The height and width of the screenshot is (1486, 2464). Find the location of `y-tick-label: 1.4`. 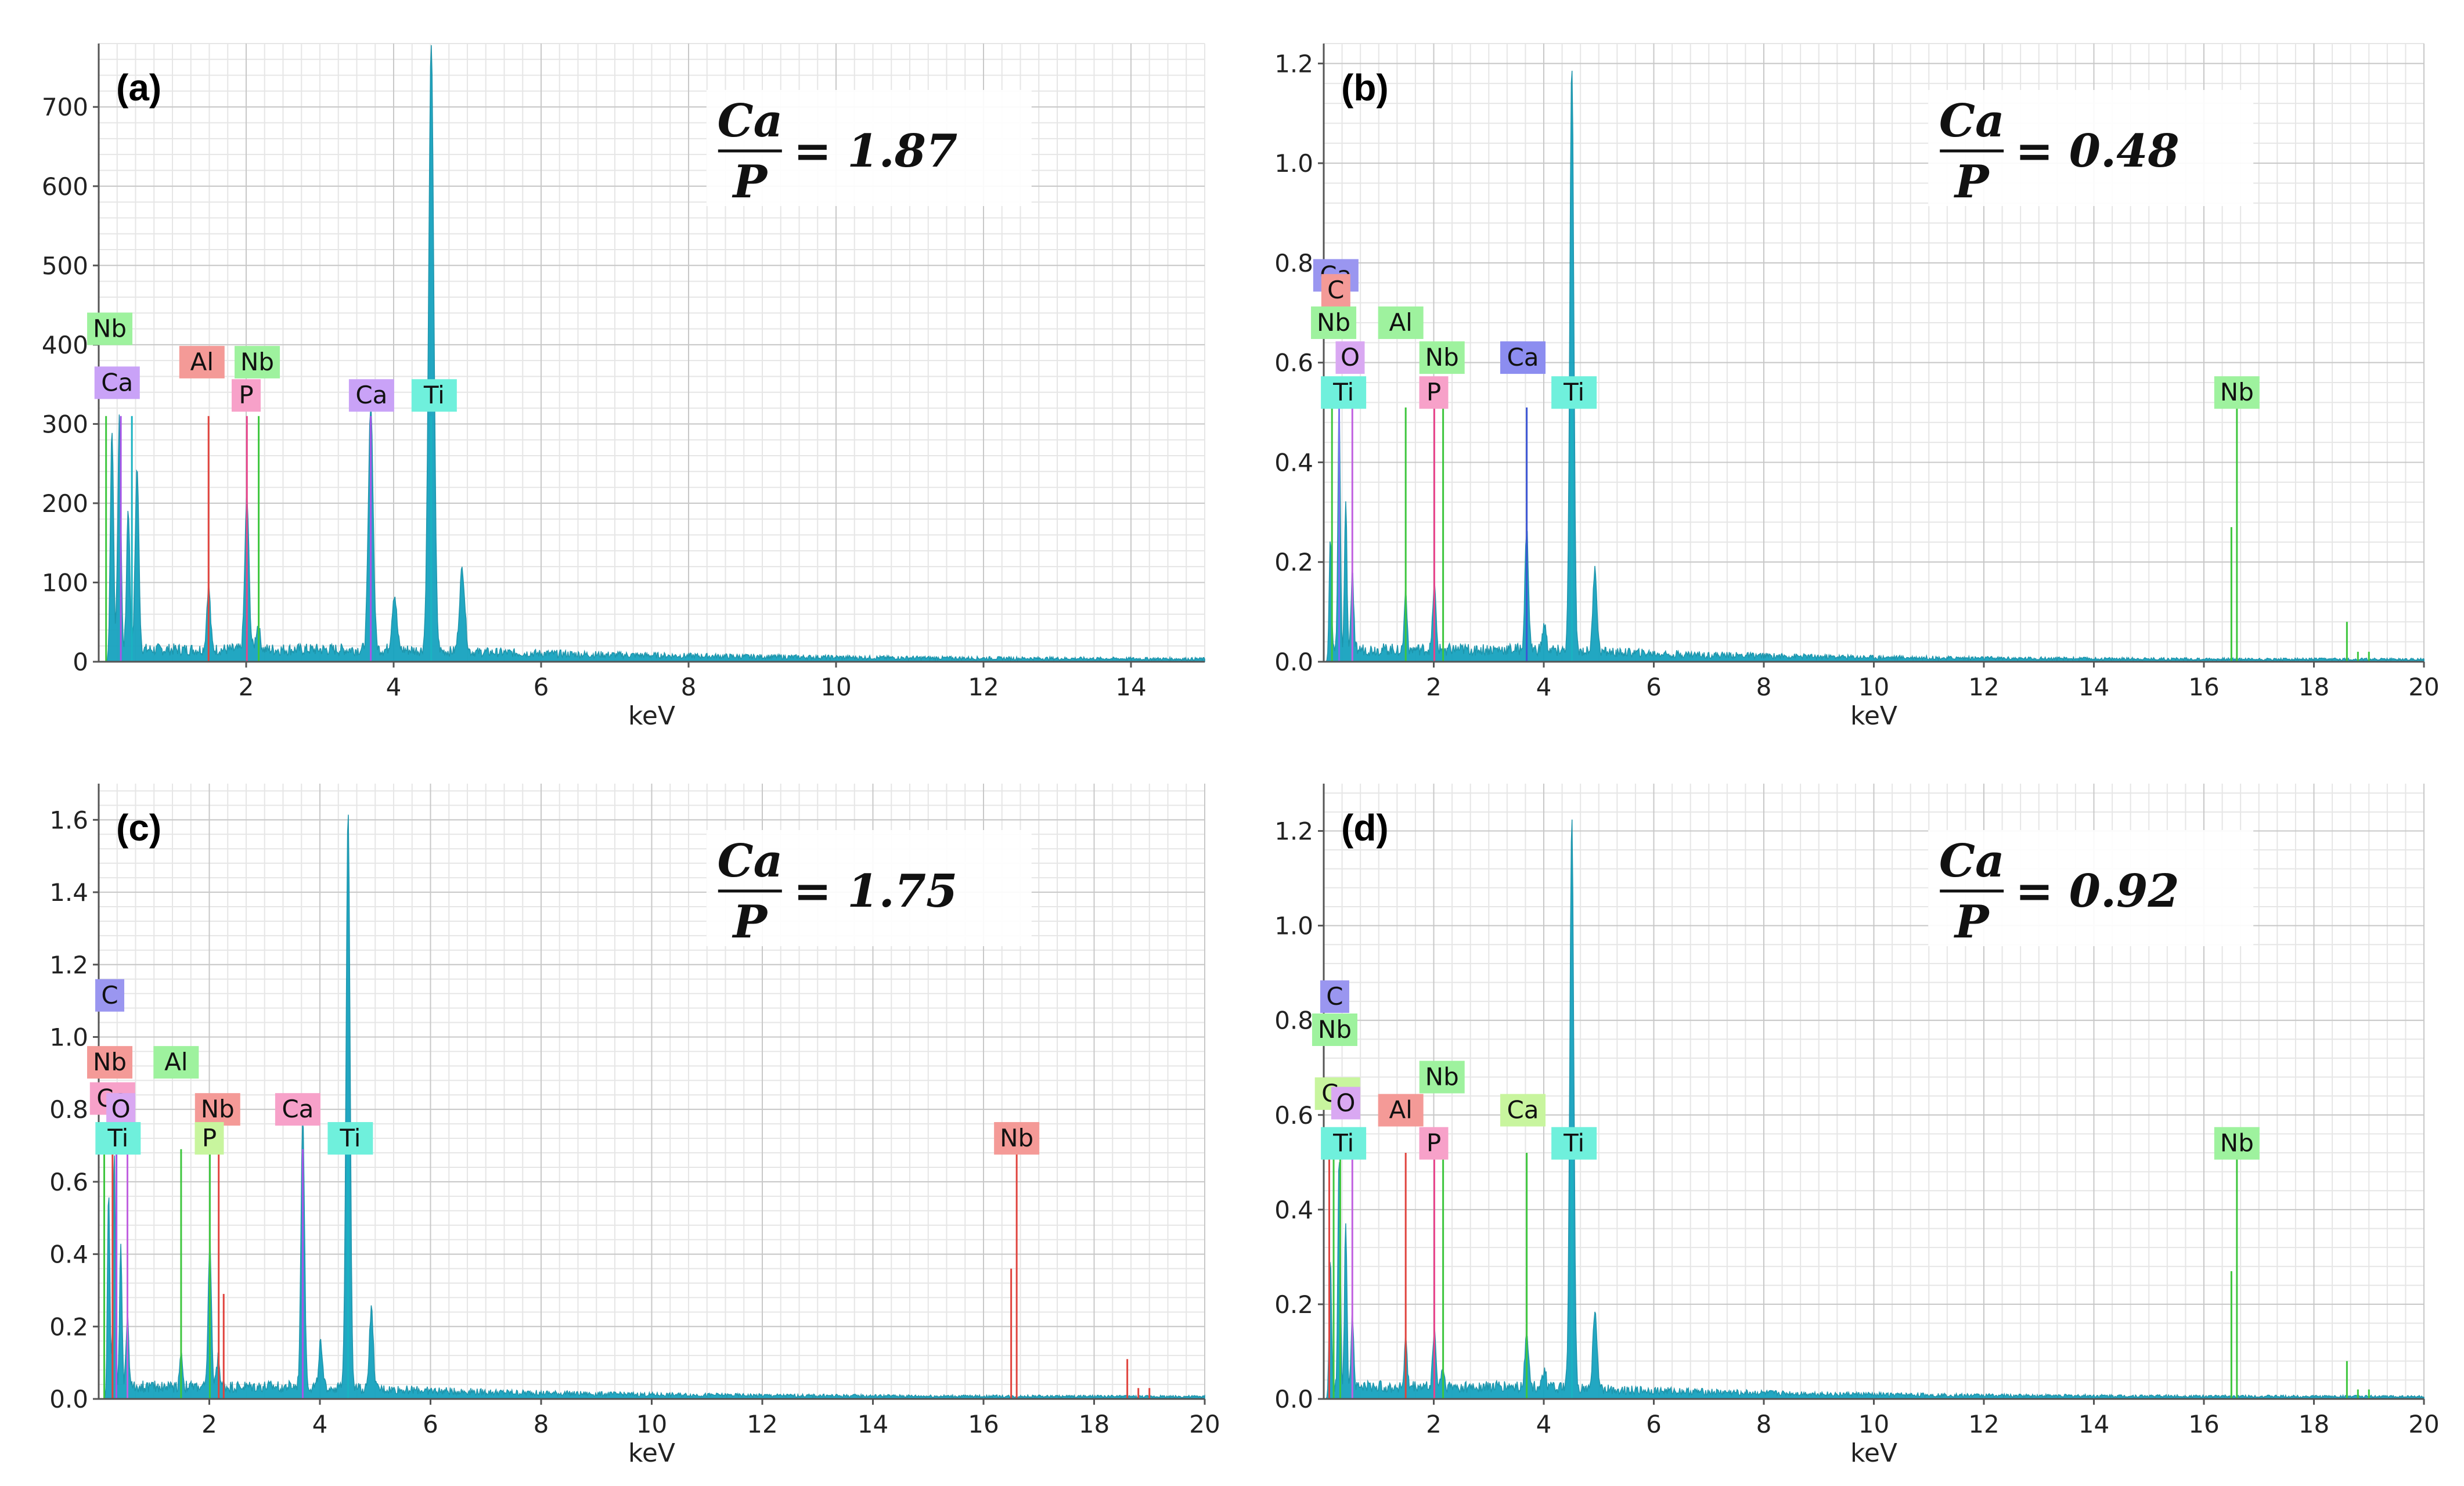

y-tick-label: 1.4 is located at coordinates (68, 892).